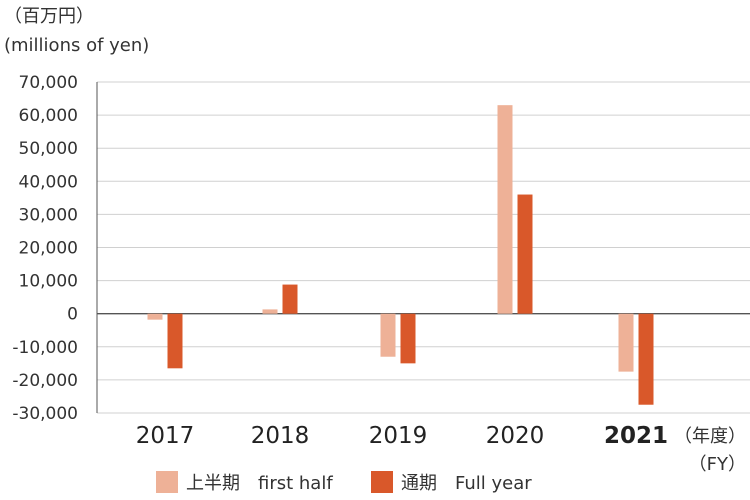  Describe the element at coordinates (259, 483) in the screenshot. I see `legend-label-first-half: 上半期 first half` at that location.